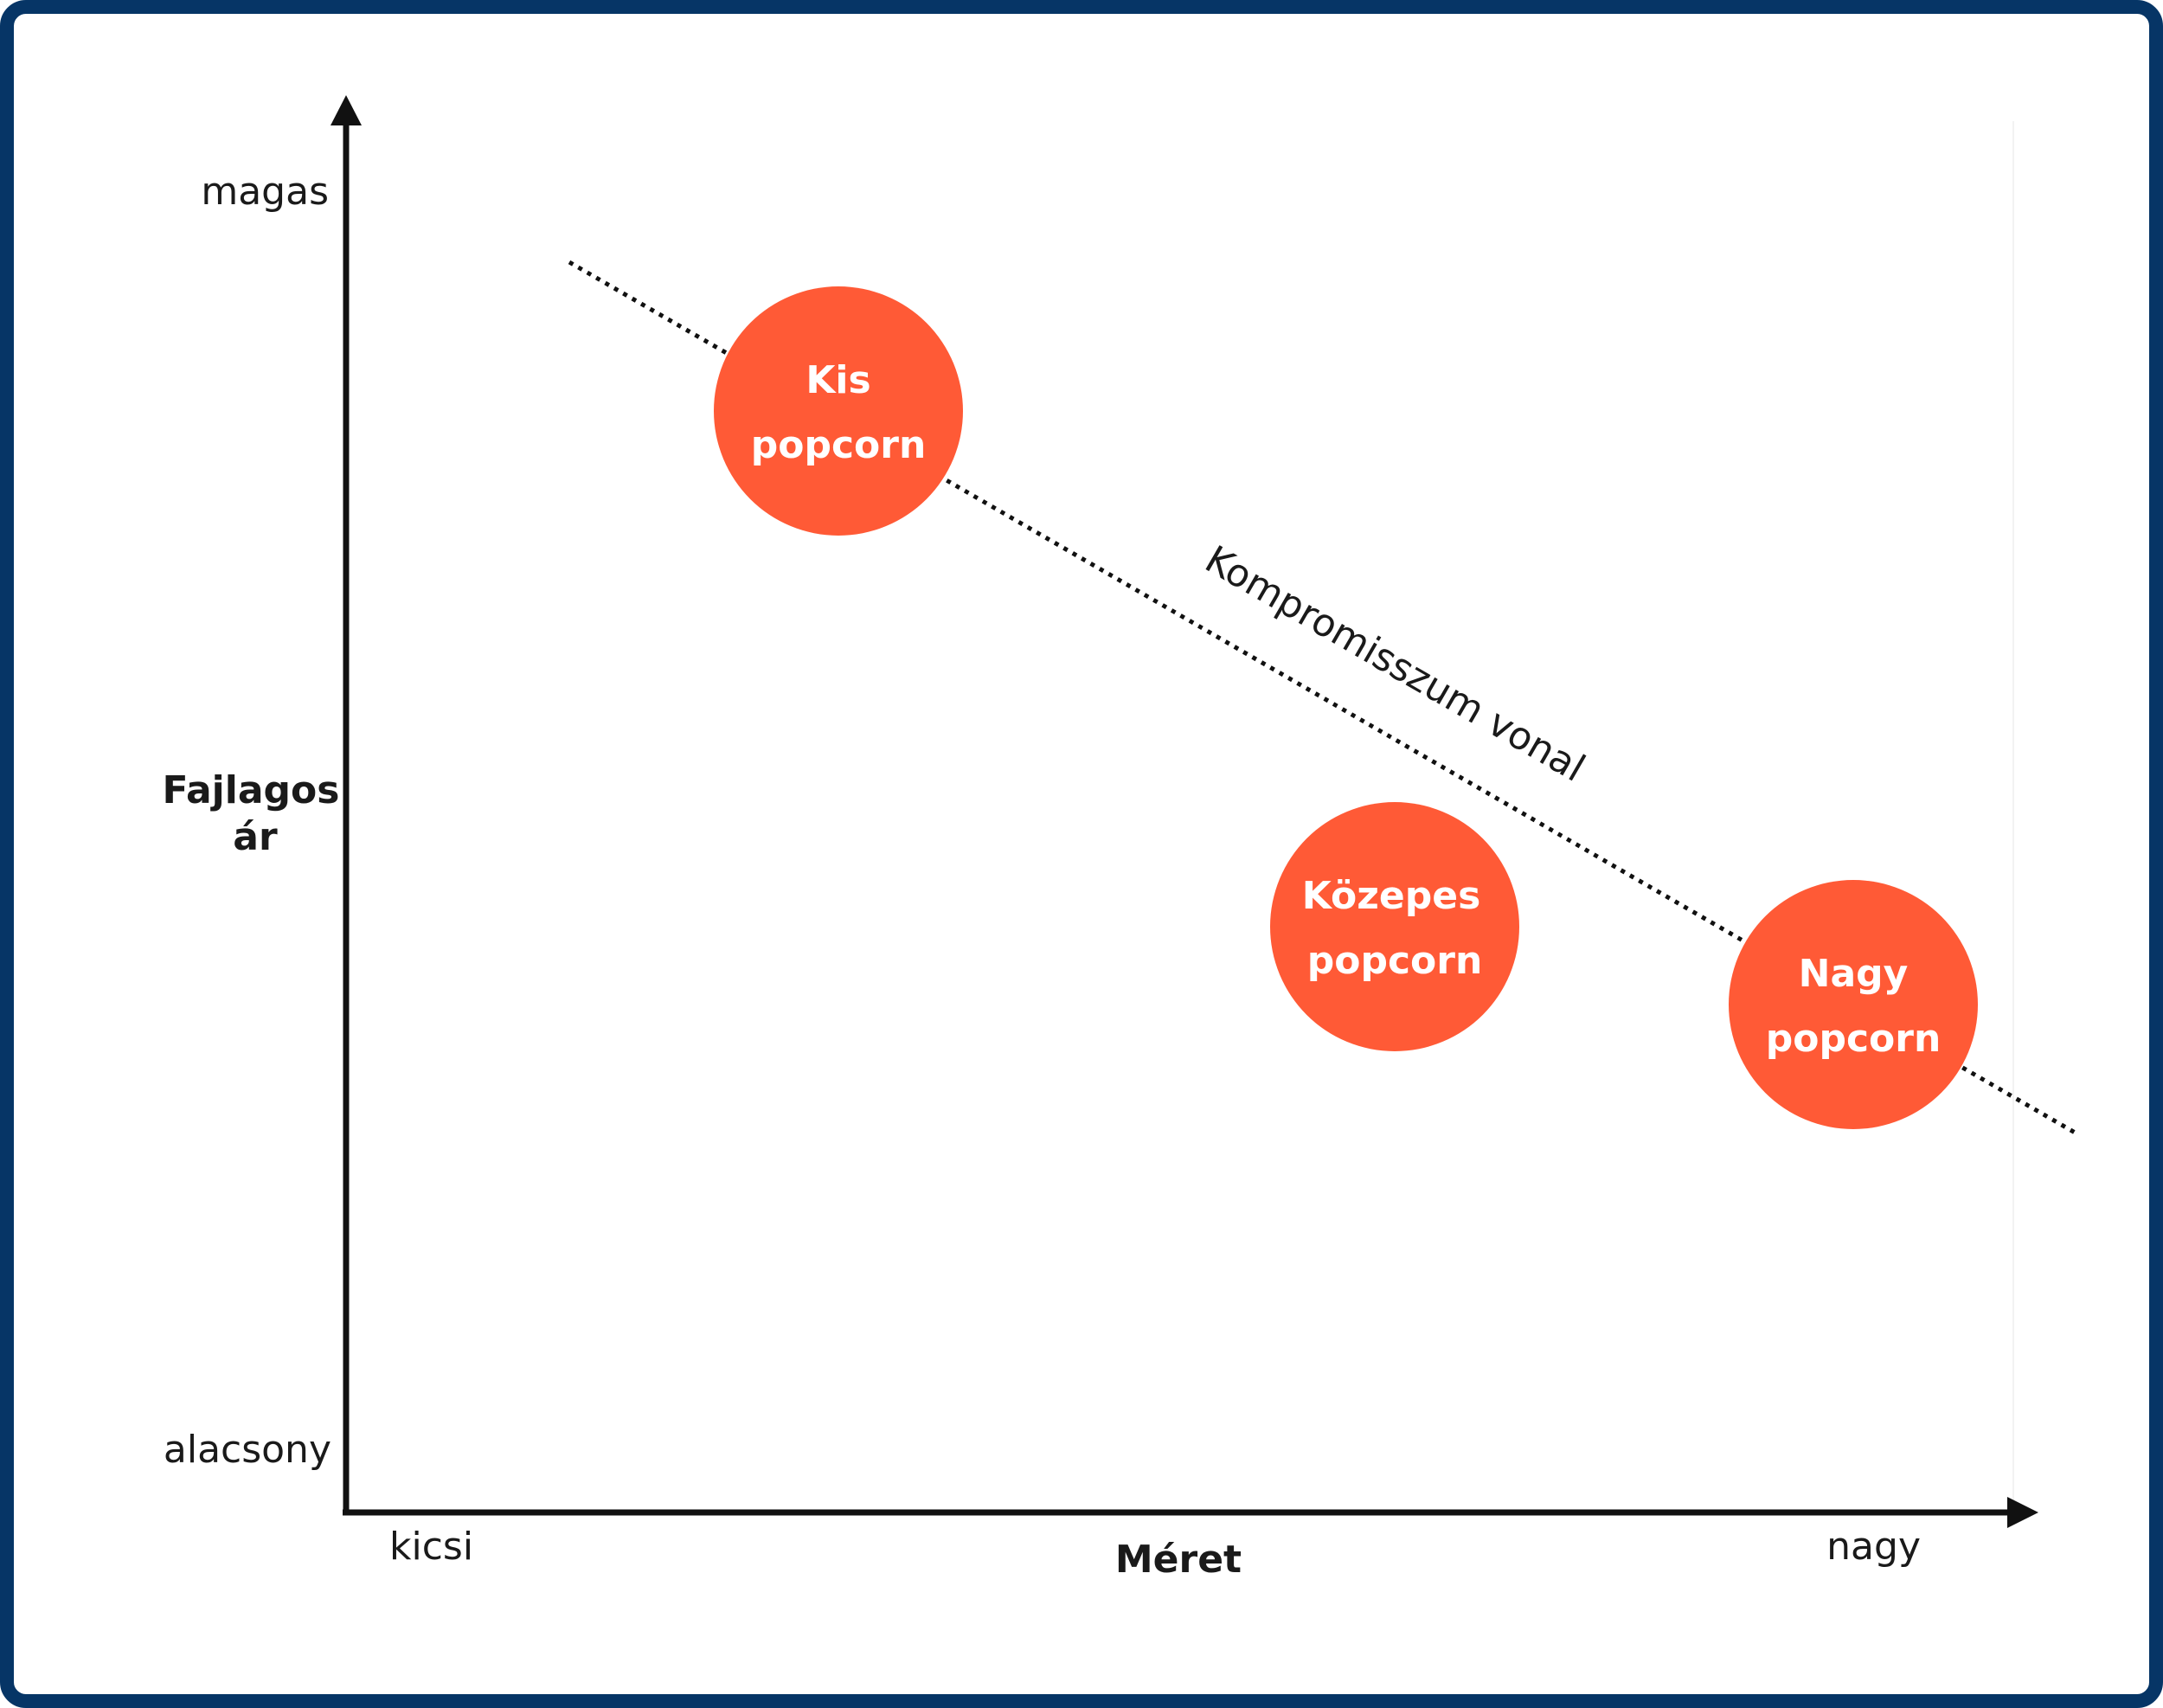 The image size is (2163, 1708). I want to click on tradeoff-line-label: Kompromisszum vonal, so click(1394, 664).